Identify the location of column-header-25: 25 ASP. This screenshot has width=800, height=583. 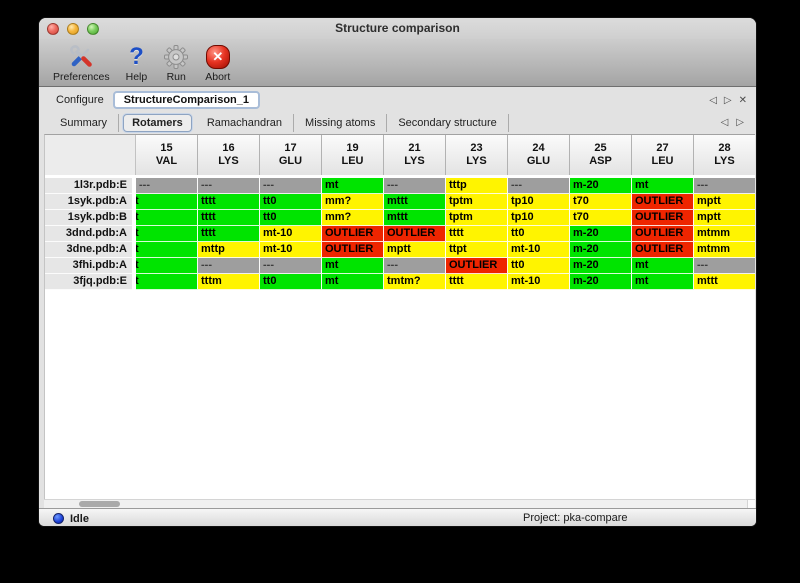
(601, 155).